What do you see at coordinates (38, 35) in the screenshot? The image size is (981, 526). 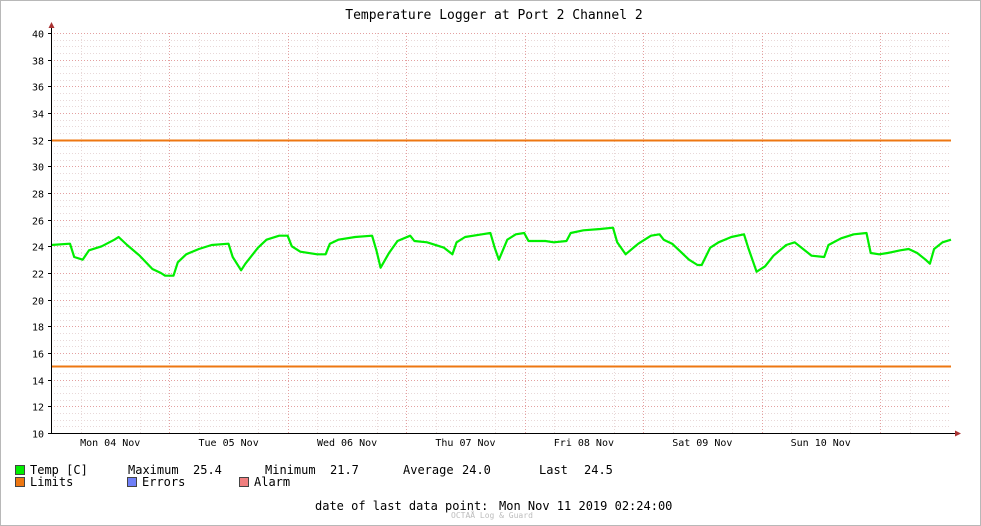 I see `y-tick-label: 40` at bounding box center [38, 35].